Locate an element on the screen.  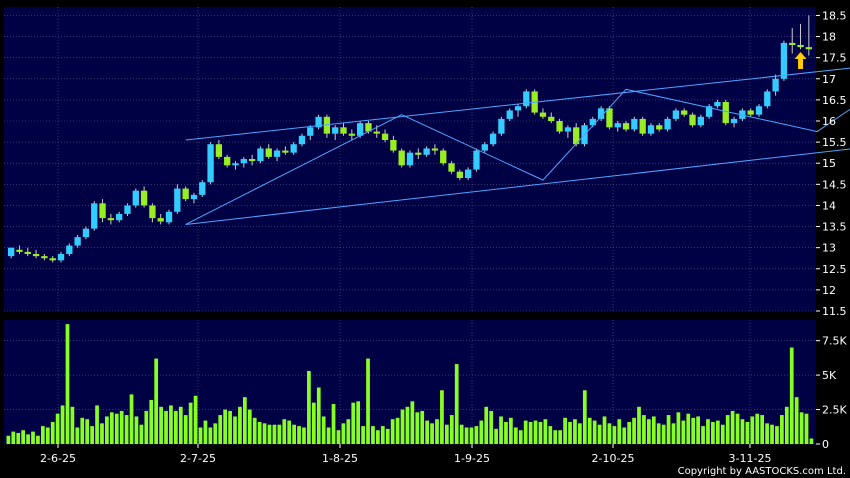
price-tick-label: 12 is located at coordinates (829, 290).